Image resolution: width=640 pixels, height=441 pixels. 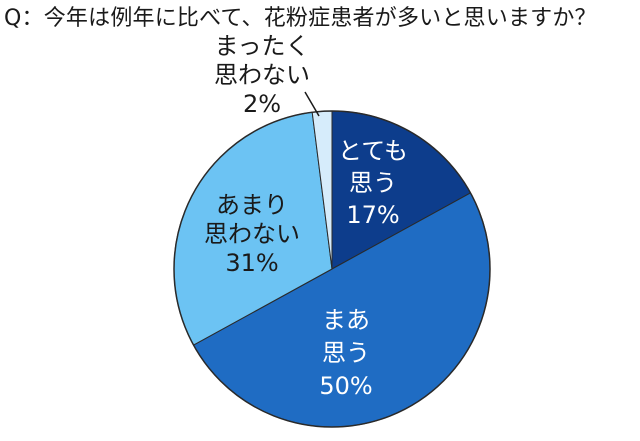 What do you see at coordinates (346, 353) in the screenshot?
I see `slice-label-1: 思う` at bounding box center [346, 353].